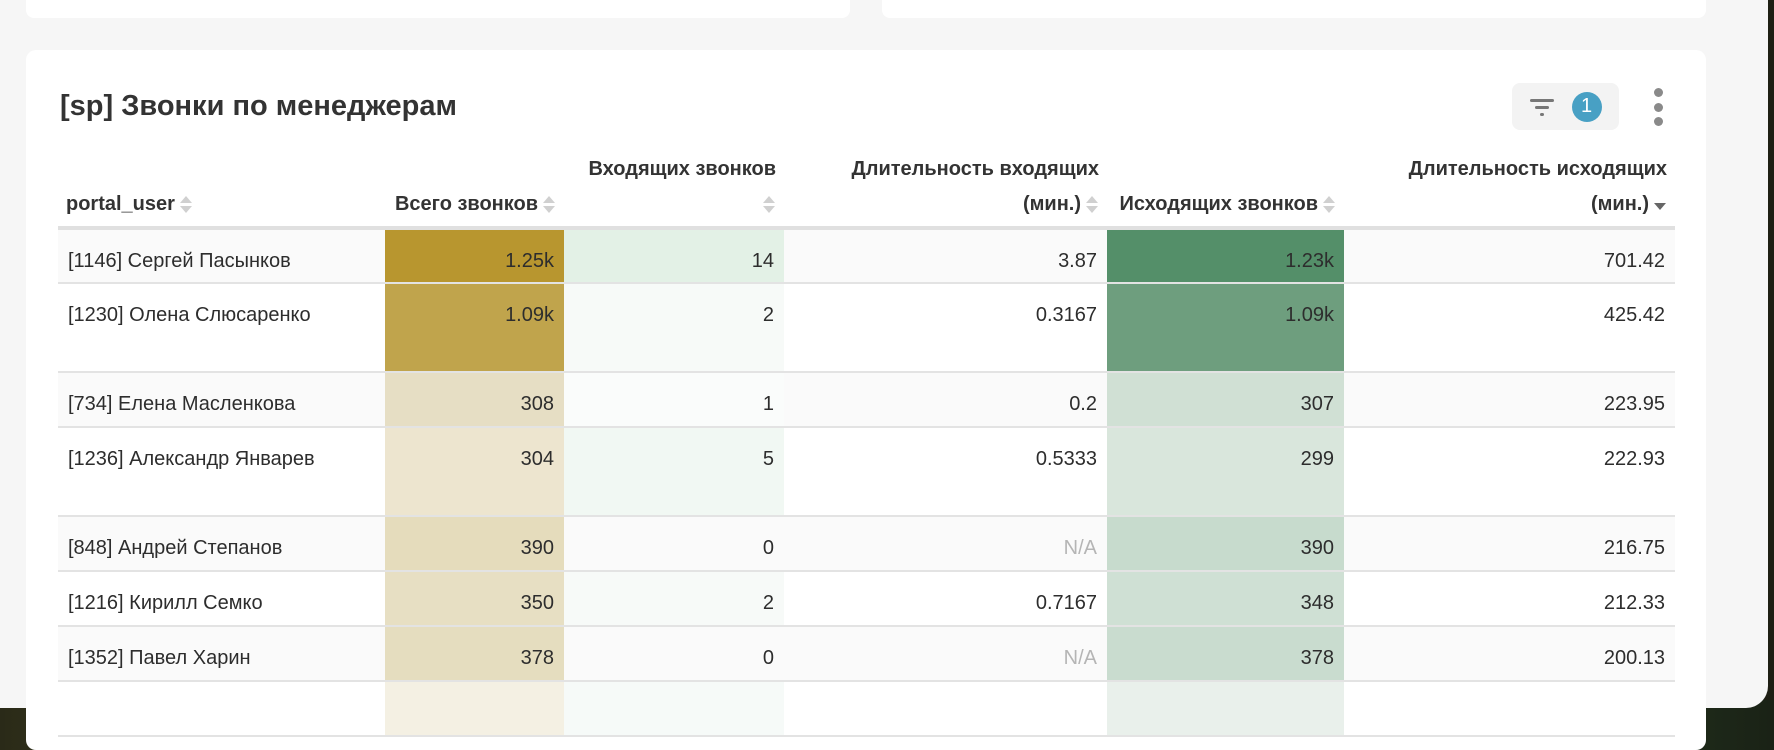 This screenshot has width=1774, height=750. Describe the element at coordinates (1225, 544) in the screenshot. I see `cell-outgoing: 390` at that location.